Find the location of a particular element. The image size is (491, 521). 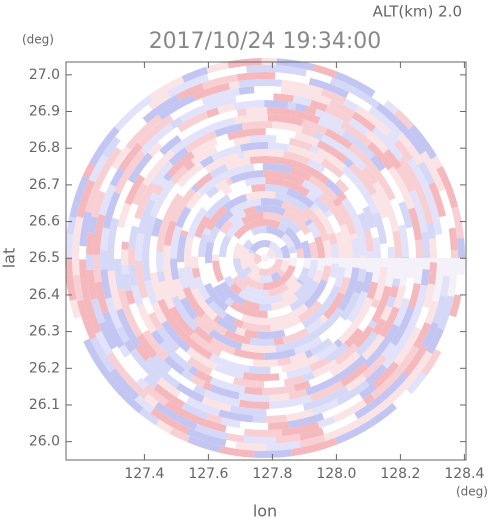

y-tick-label: 26.6 is located at coordinates (44, 222).